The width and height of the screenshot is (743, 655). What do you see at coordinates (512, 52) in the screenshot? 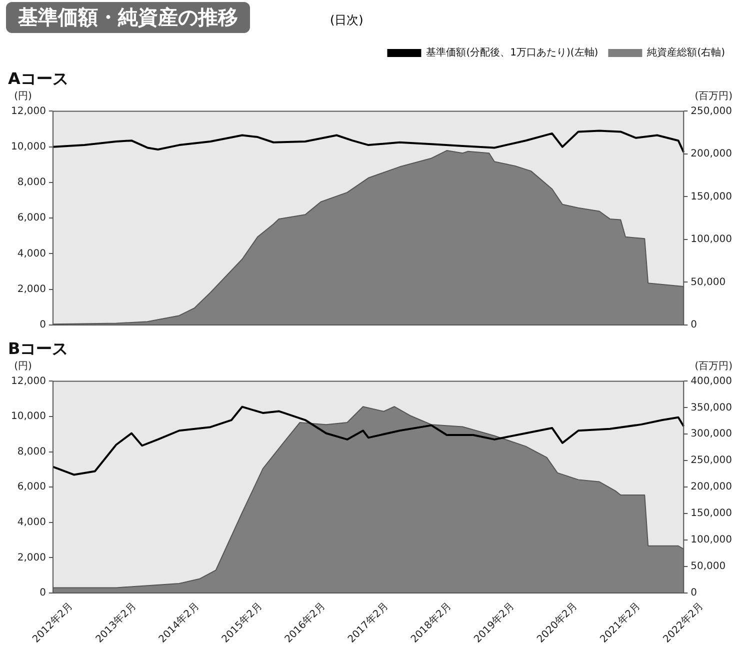
I see `legend-label: 基準価額(分配後、1万口あたり)(左軸)` at bounding box center [512, 52].